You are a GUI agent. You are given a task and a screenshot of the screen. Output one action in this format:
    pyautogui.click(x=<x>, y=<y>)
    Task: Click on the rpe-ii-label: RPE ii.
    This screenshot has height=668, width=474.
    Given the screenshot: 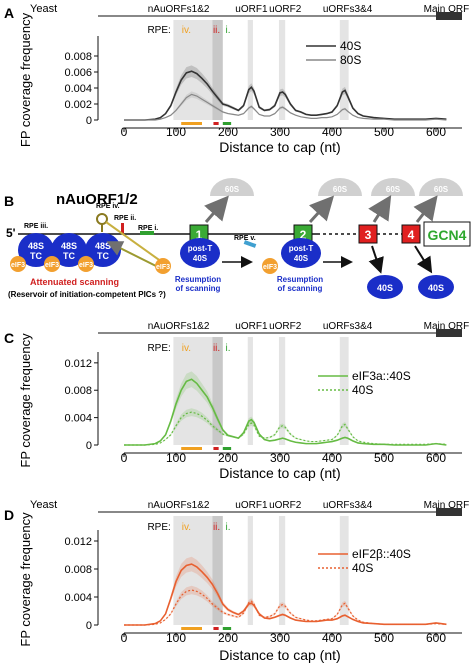 What is the action you would take?
    pyautogui.click(x=125, y=218)
    